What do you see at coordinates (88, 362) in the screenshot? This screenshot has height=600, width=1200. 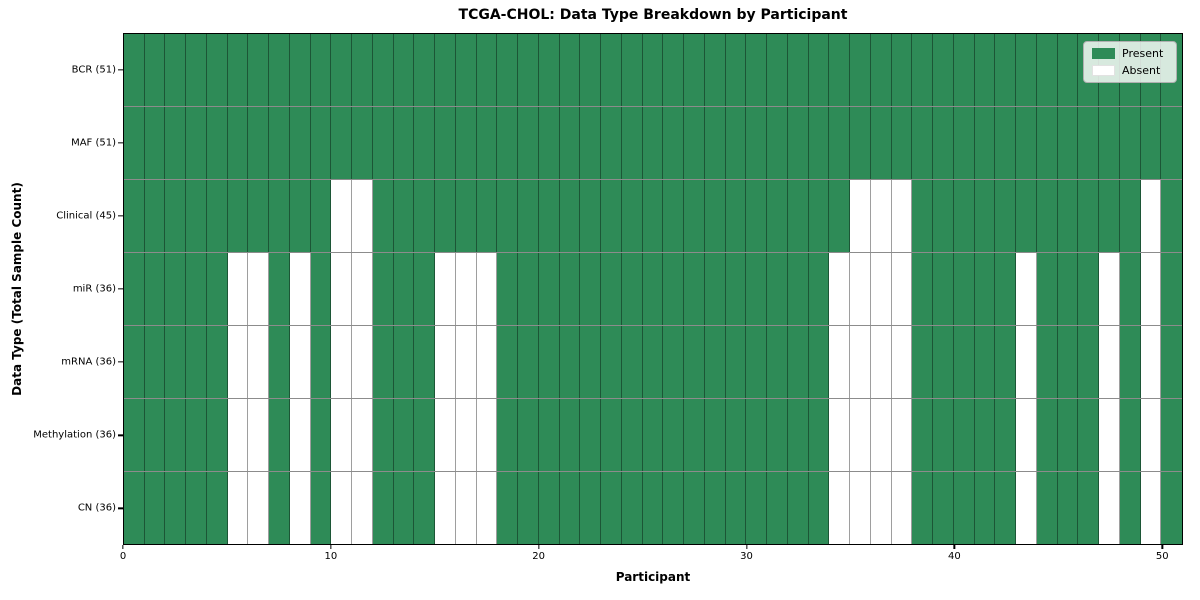 I see `y-tick-label: mRNA (36)` at bounding box center [88, 362].